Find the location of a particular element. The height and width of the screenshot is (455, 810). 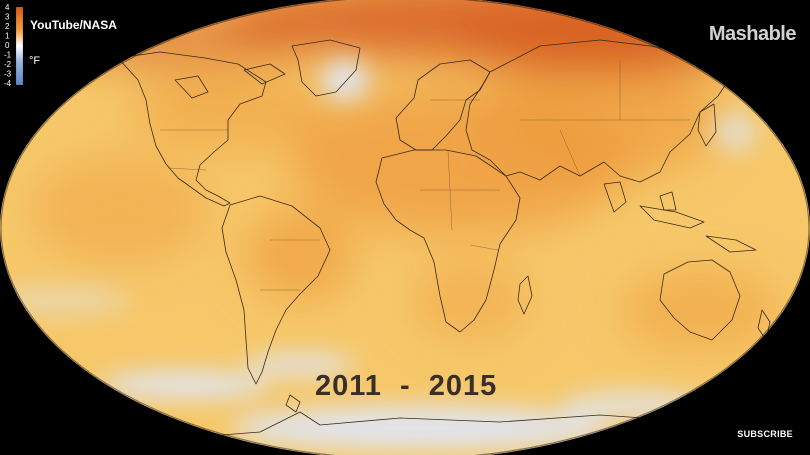

scale-tick: 0 is located at coordinates (7, 45).